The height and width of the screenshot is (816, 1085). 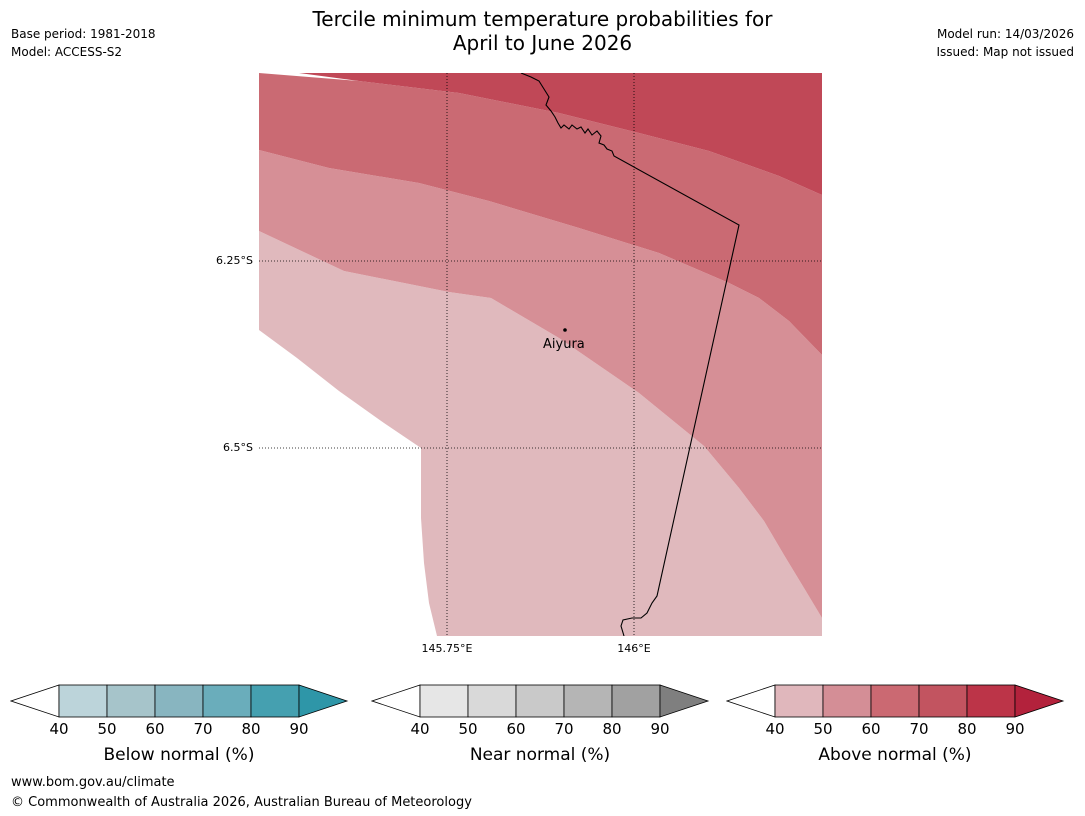 What do you see at coordinates (542, 43) in the screenshot?
I see `title-line-2: April to June 2026` at bounding box center [542, 43].